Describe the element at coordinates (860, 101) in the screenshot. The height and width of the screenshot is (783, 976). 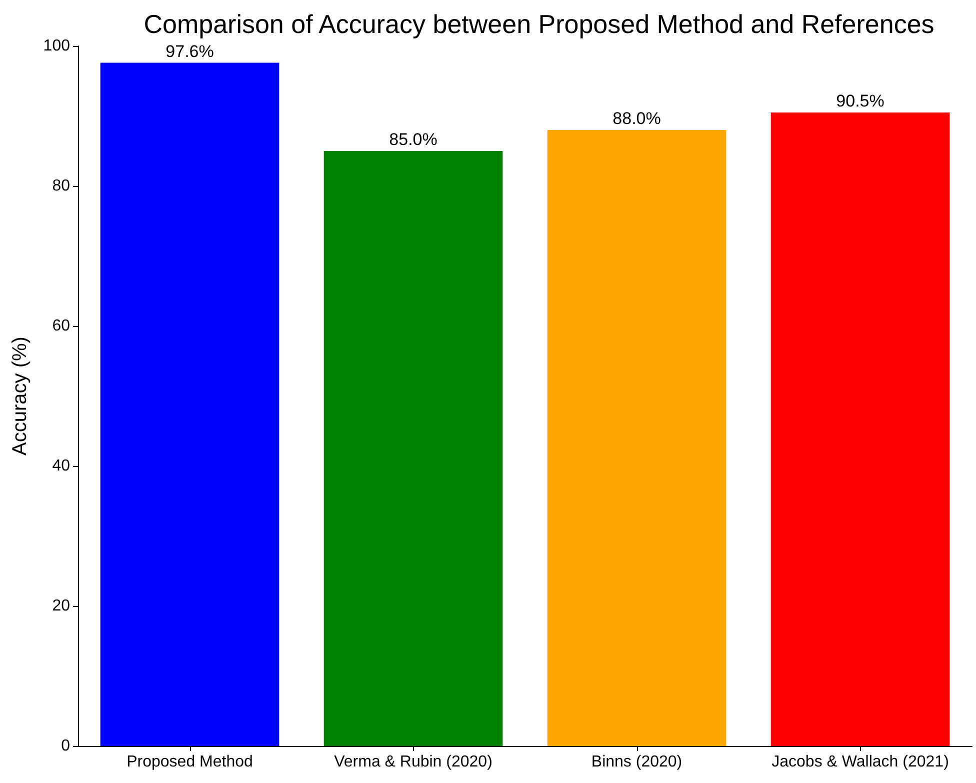
I see `data-label: 90.5%` at that location.